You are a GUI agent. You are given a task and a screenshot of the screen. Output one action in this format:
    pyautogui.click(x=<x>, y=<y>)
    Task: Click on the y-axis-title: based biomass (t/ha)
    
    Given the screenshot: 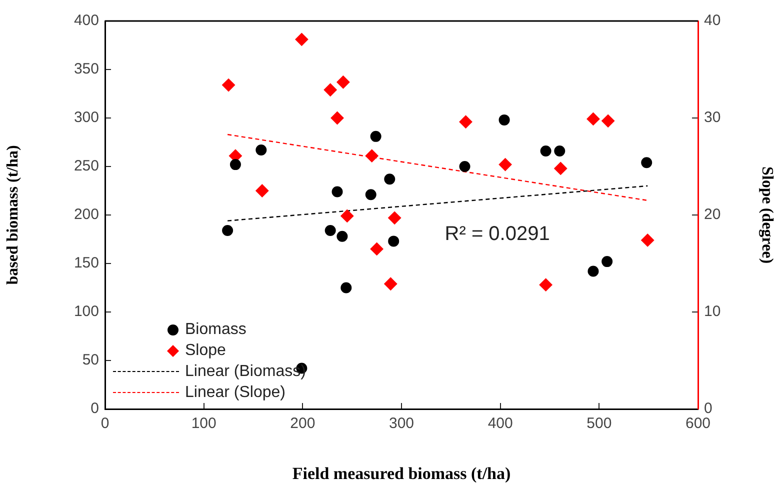 What is the action you would take?
    pyautogui.click(x=13, y=215)
    